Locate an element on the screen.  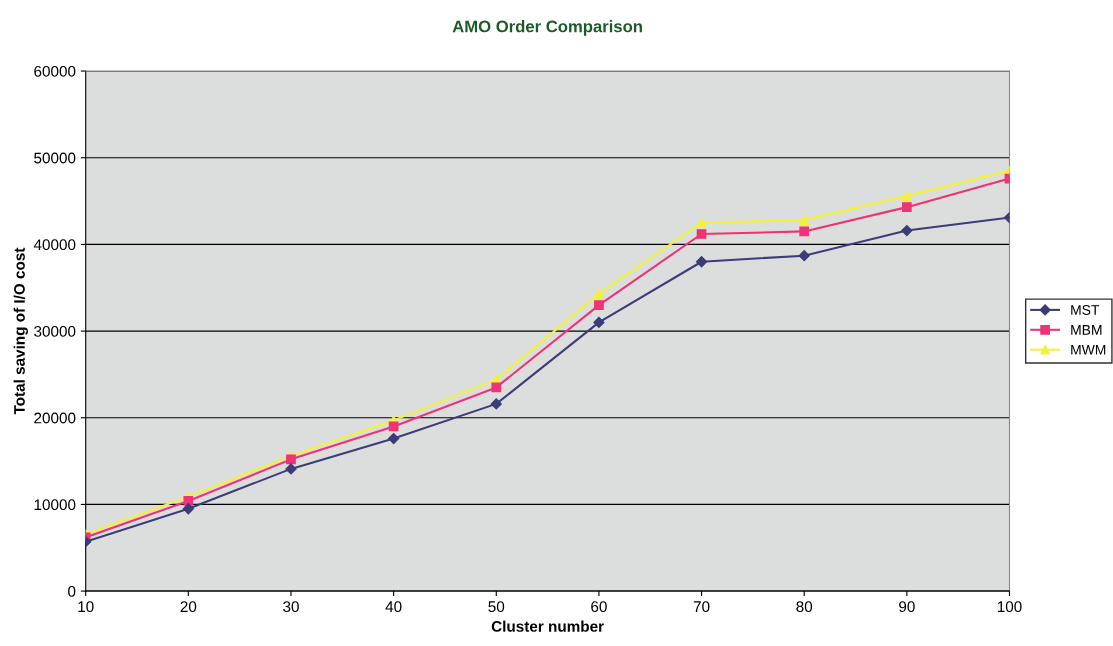
x-tick-label: 60 is located at coordinates (599, 607).